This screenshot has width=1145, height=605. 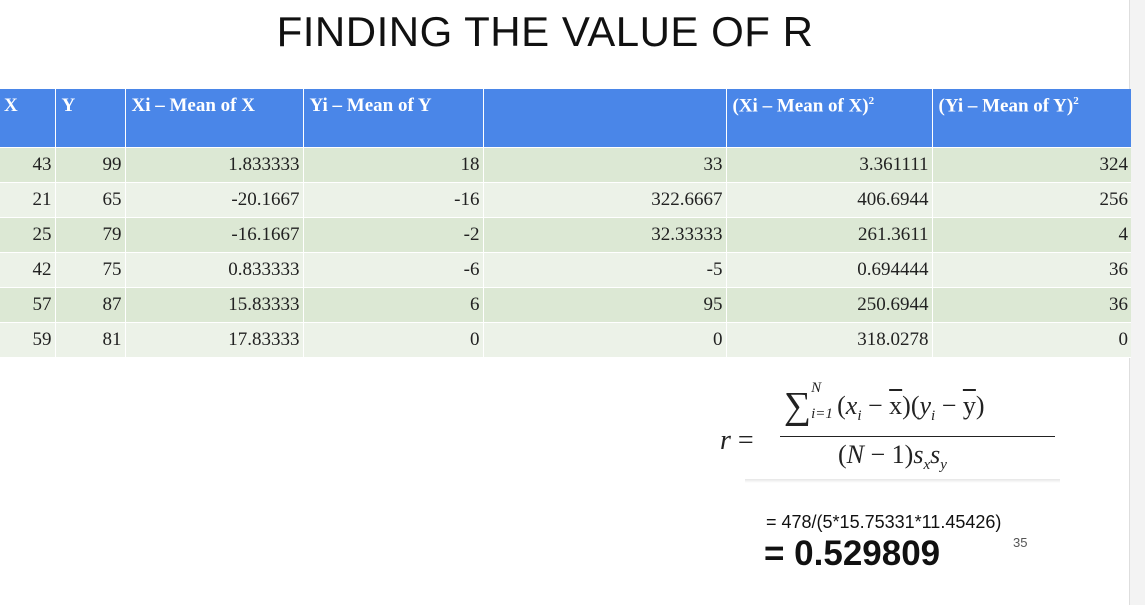 I want to click on vertical-scrollbar, so click(x=1137, y=302).